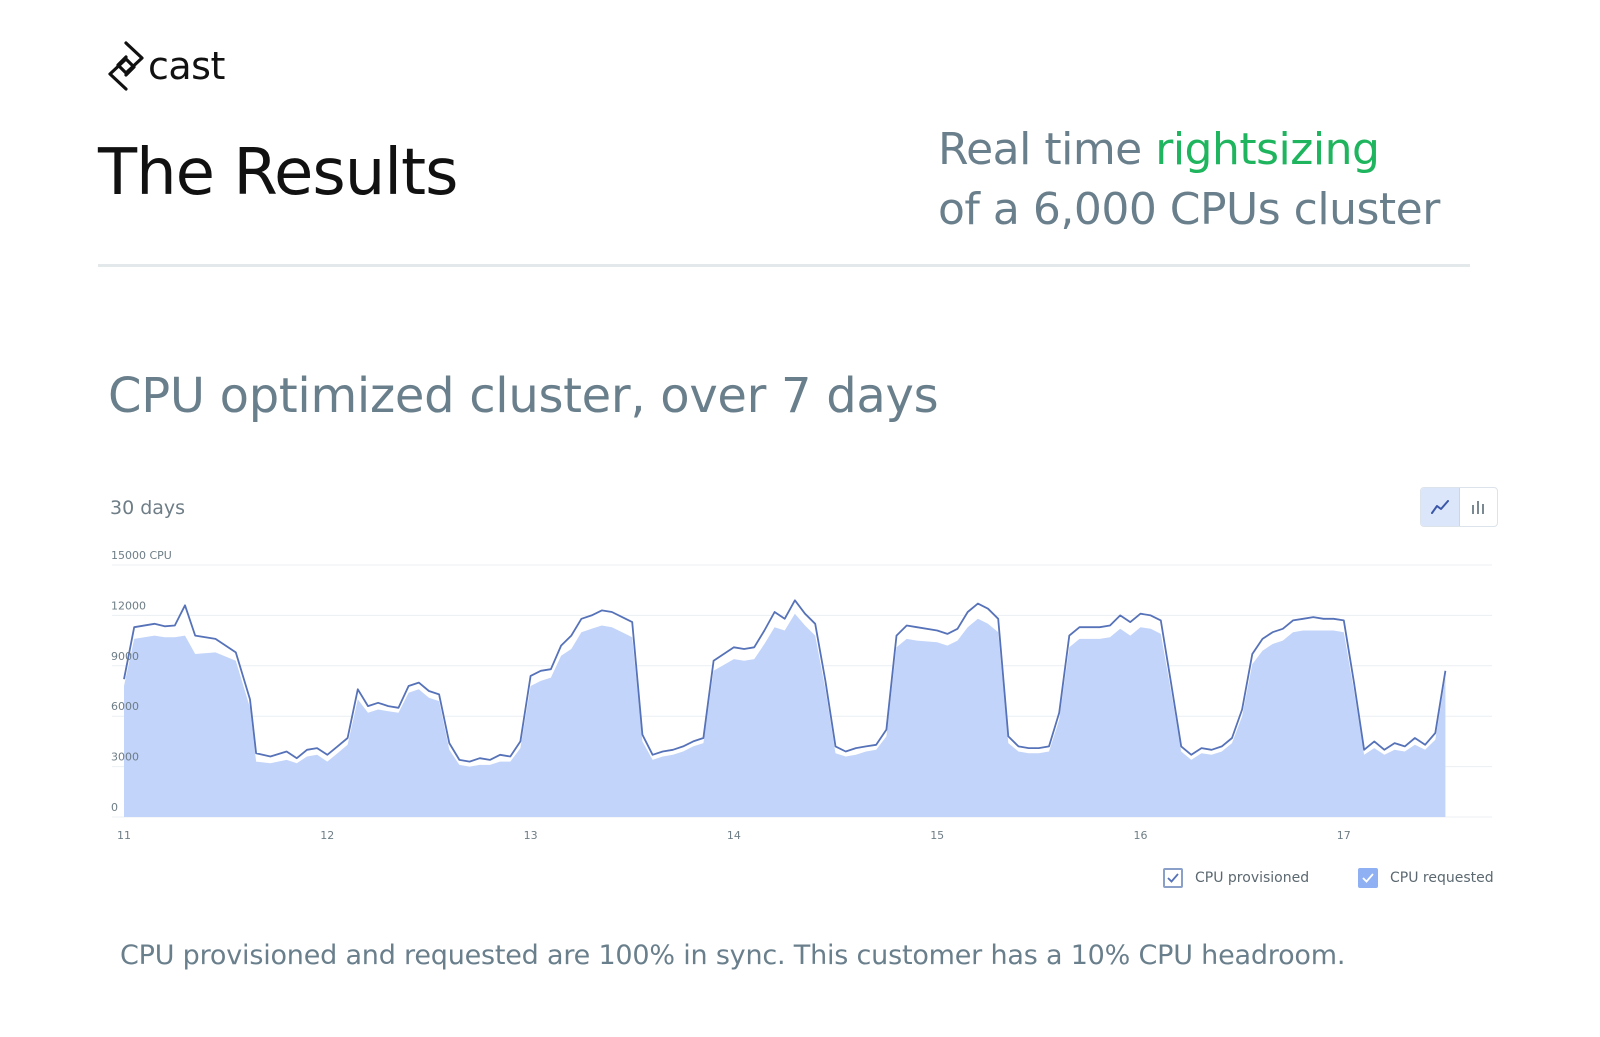 The height and width of the screenshot is (1037, 1600). Describe the element at coordinates (1252, 878) in the screenshot. I see `legend-label-provisioned: CPU provisioned` at that location.